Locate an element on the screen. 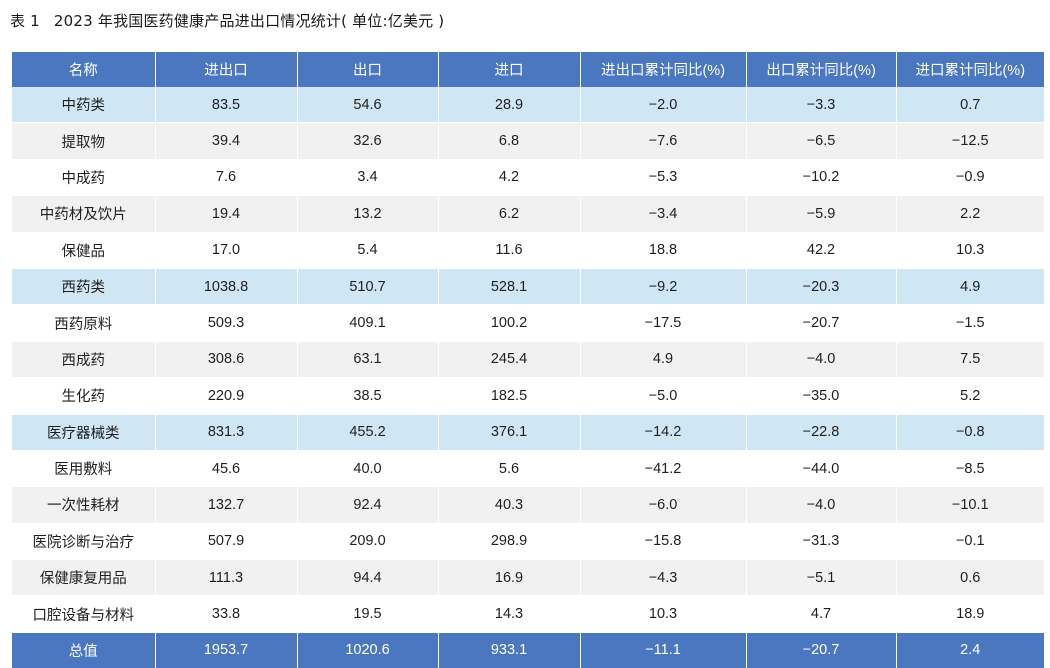  table-cell: 16.9 is located at coordinates (509, 578).